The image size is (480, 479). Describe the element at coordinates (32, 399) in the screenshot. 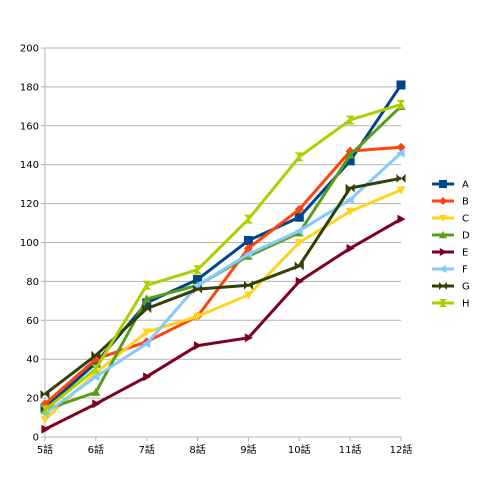

I see `y-tick-label: 20` at that location.